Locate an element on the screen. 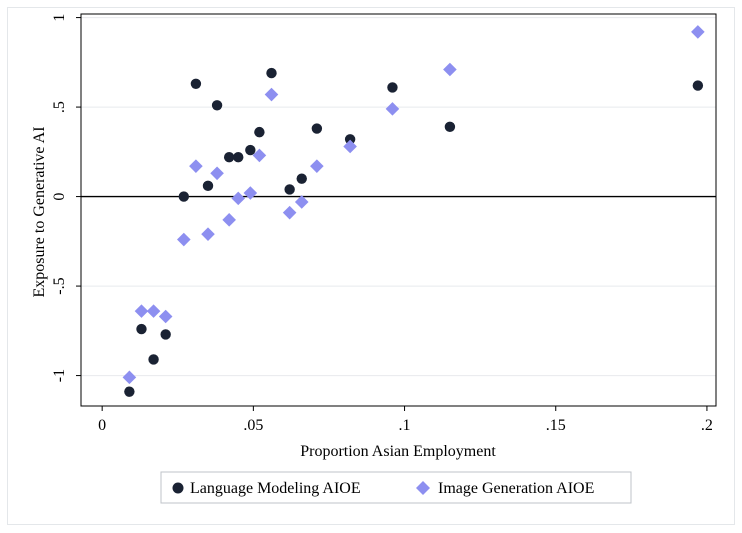 The width and height of the screenshot is (742, 533). x-tick-label: .2 is located at coordinates (707, 425).